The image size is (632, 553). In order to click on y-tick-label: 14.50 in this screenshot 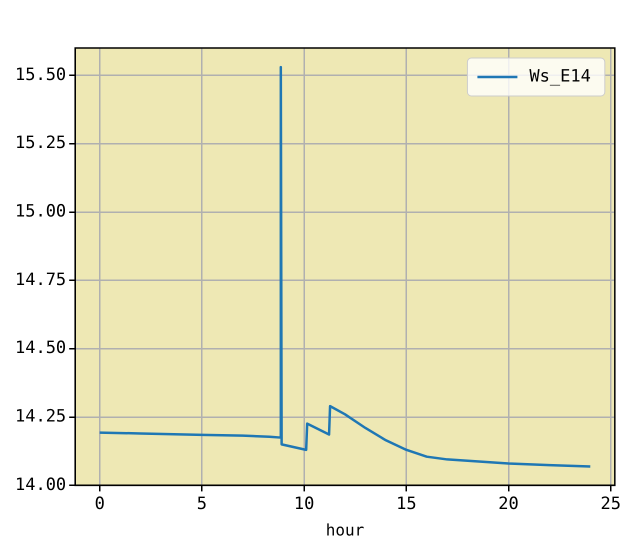, I will do `click(40, 348)`.